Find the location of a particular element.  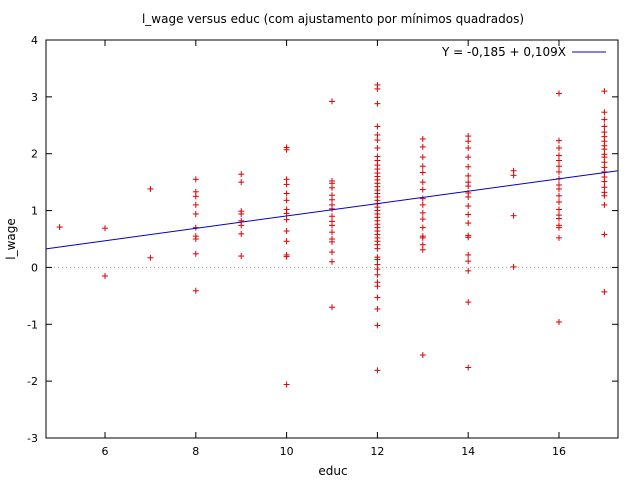

y-axis-label: l_wage is located at coordinates (11, 239).